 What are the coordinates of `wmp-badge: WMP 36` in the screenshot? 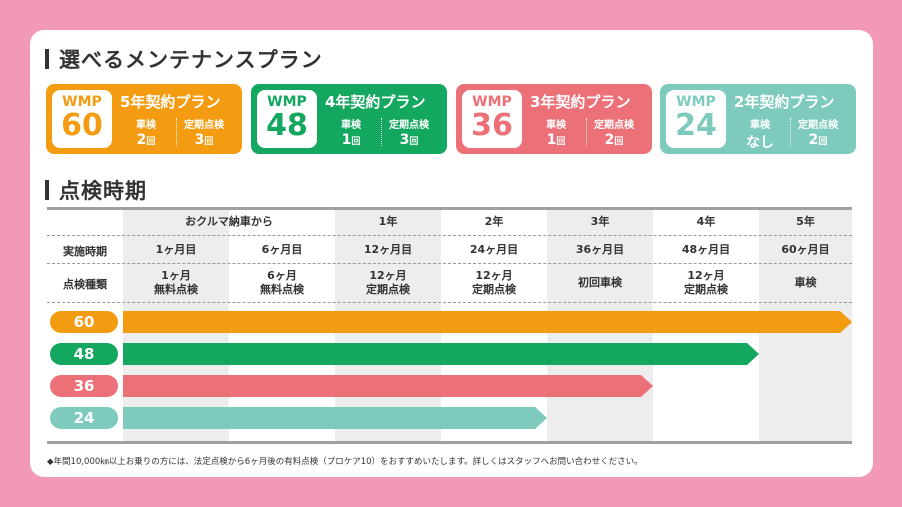 It's located at (492, 119).